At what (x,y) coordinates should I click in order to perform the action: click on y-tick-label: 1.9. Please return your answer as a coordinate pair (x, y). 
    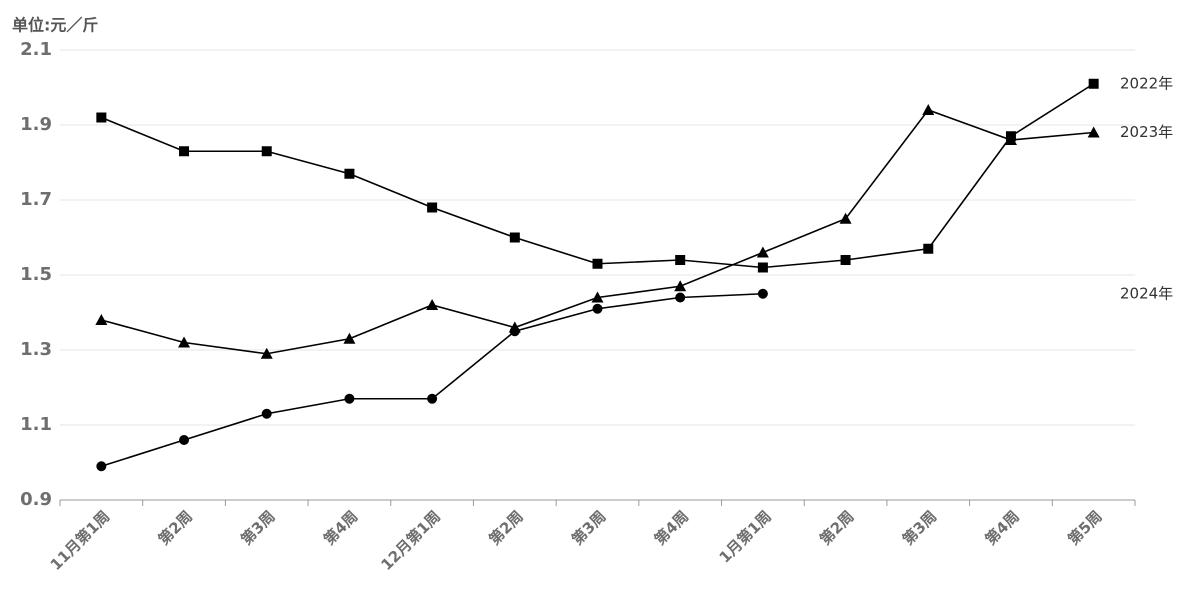
    Looking at the image, I should click on (36, 124).